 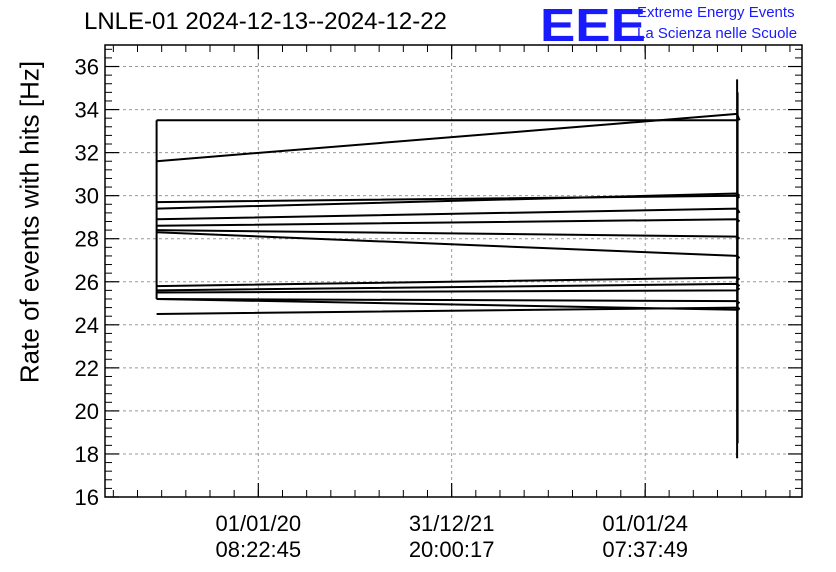 What do you see at coordinates (593, 25) in the screenshot?
I see `eee-logo: EEE` at bounding box center [593, 25].